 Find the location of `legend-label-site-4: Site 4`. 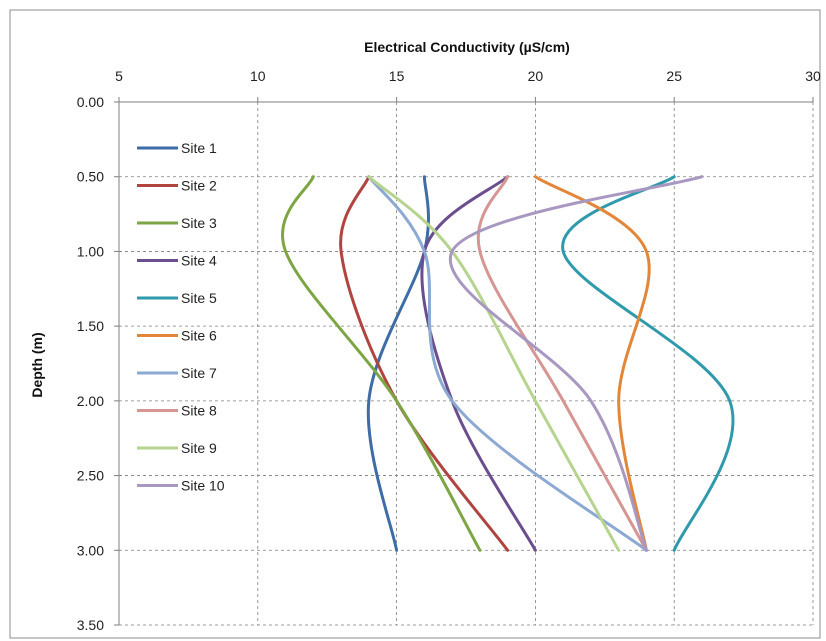

legend-label-site-4: Site 4 is located at coordinates (199, 261).